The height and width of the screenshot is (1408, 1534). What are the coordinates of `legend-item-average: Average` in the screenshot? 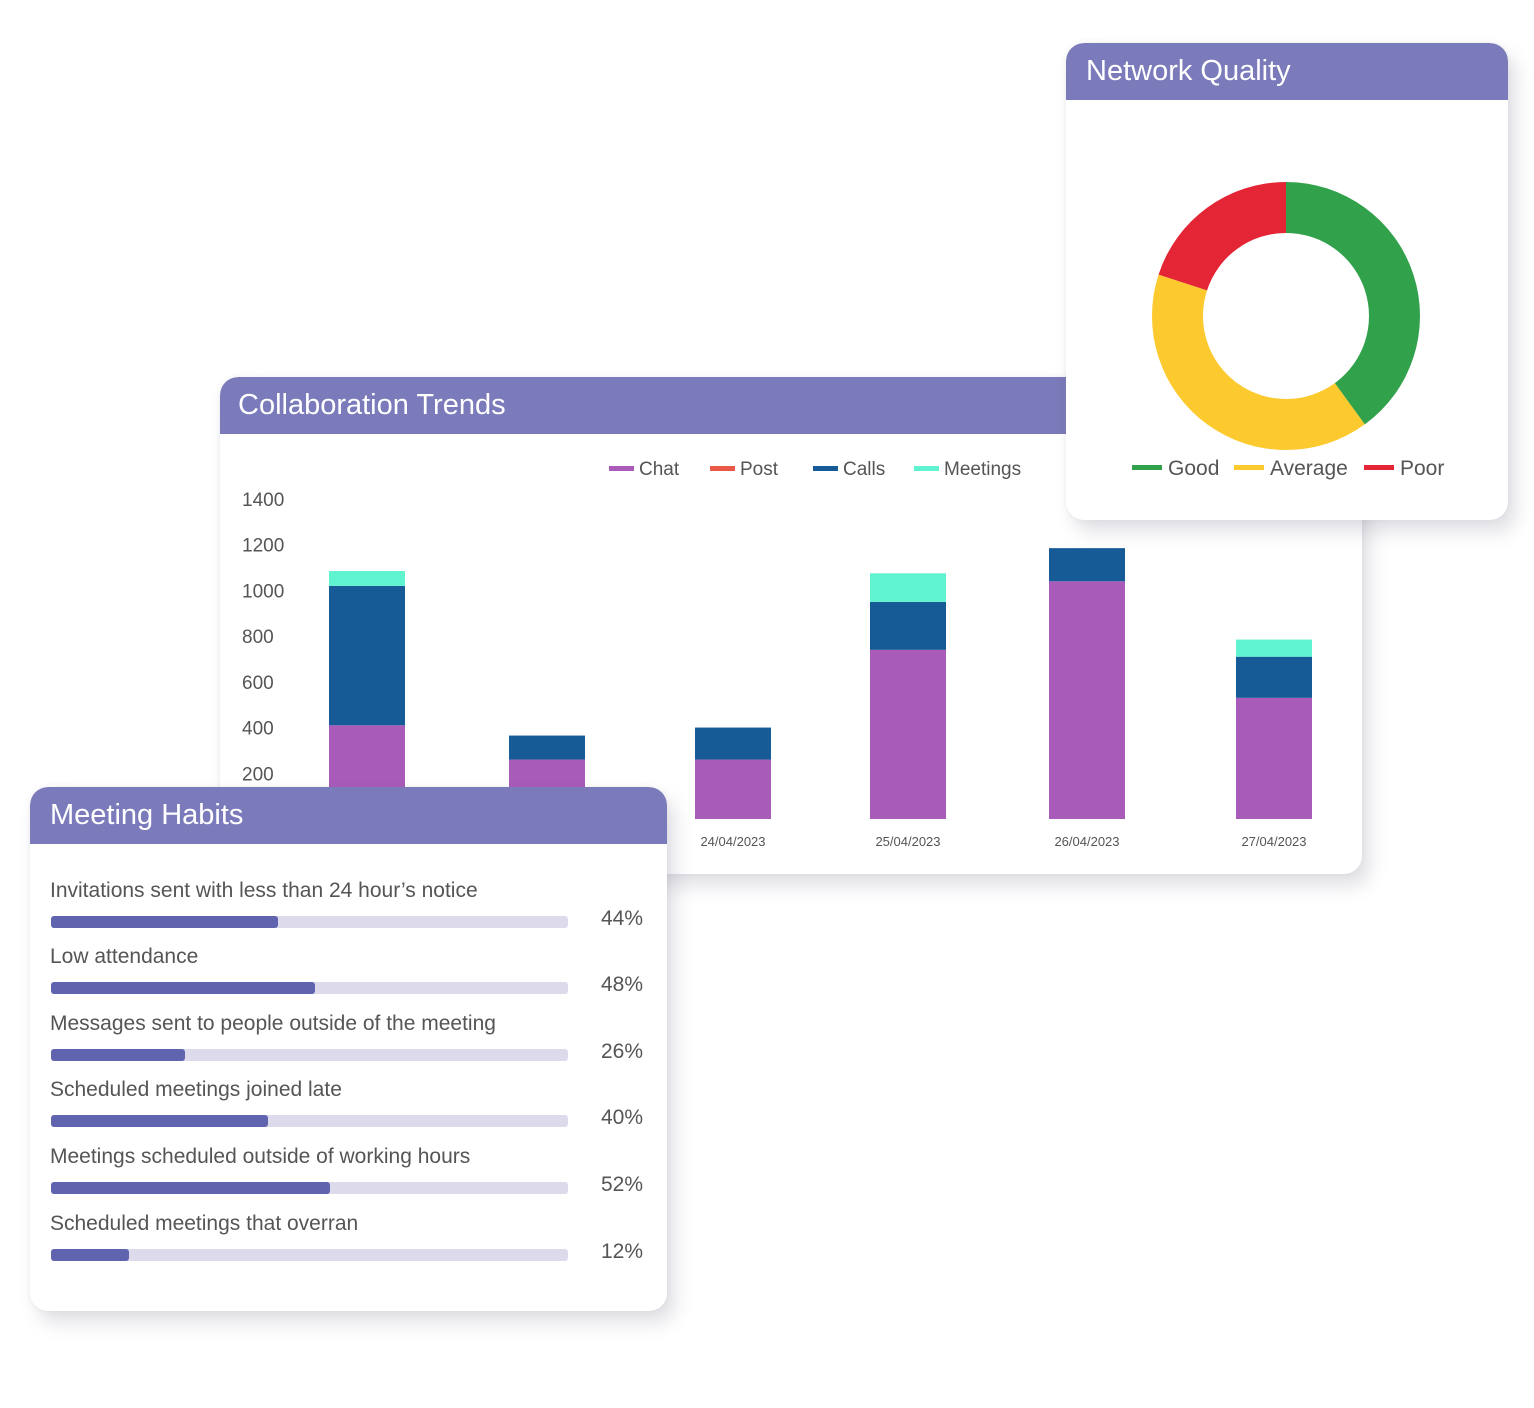 It's located at (1291, 469).